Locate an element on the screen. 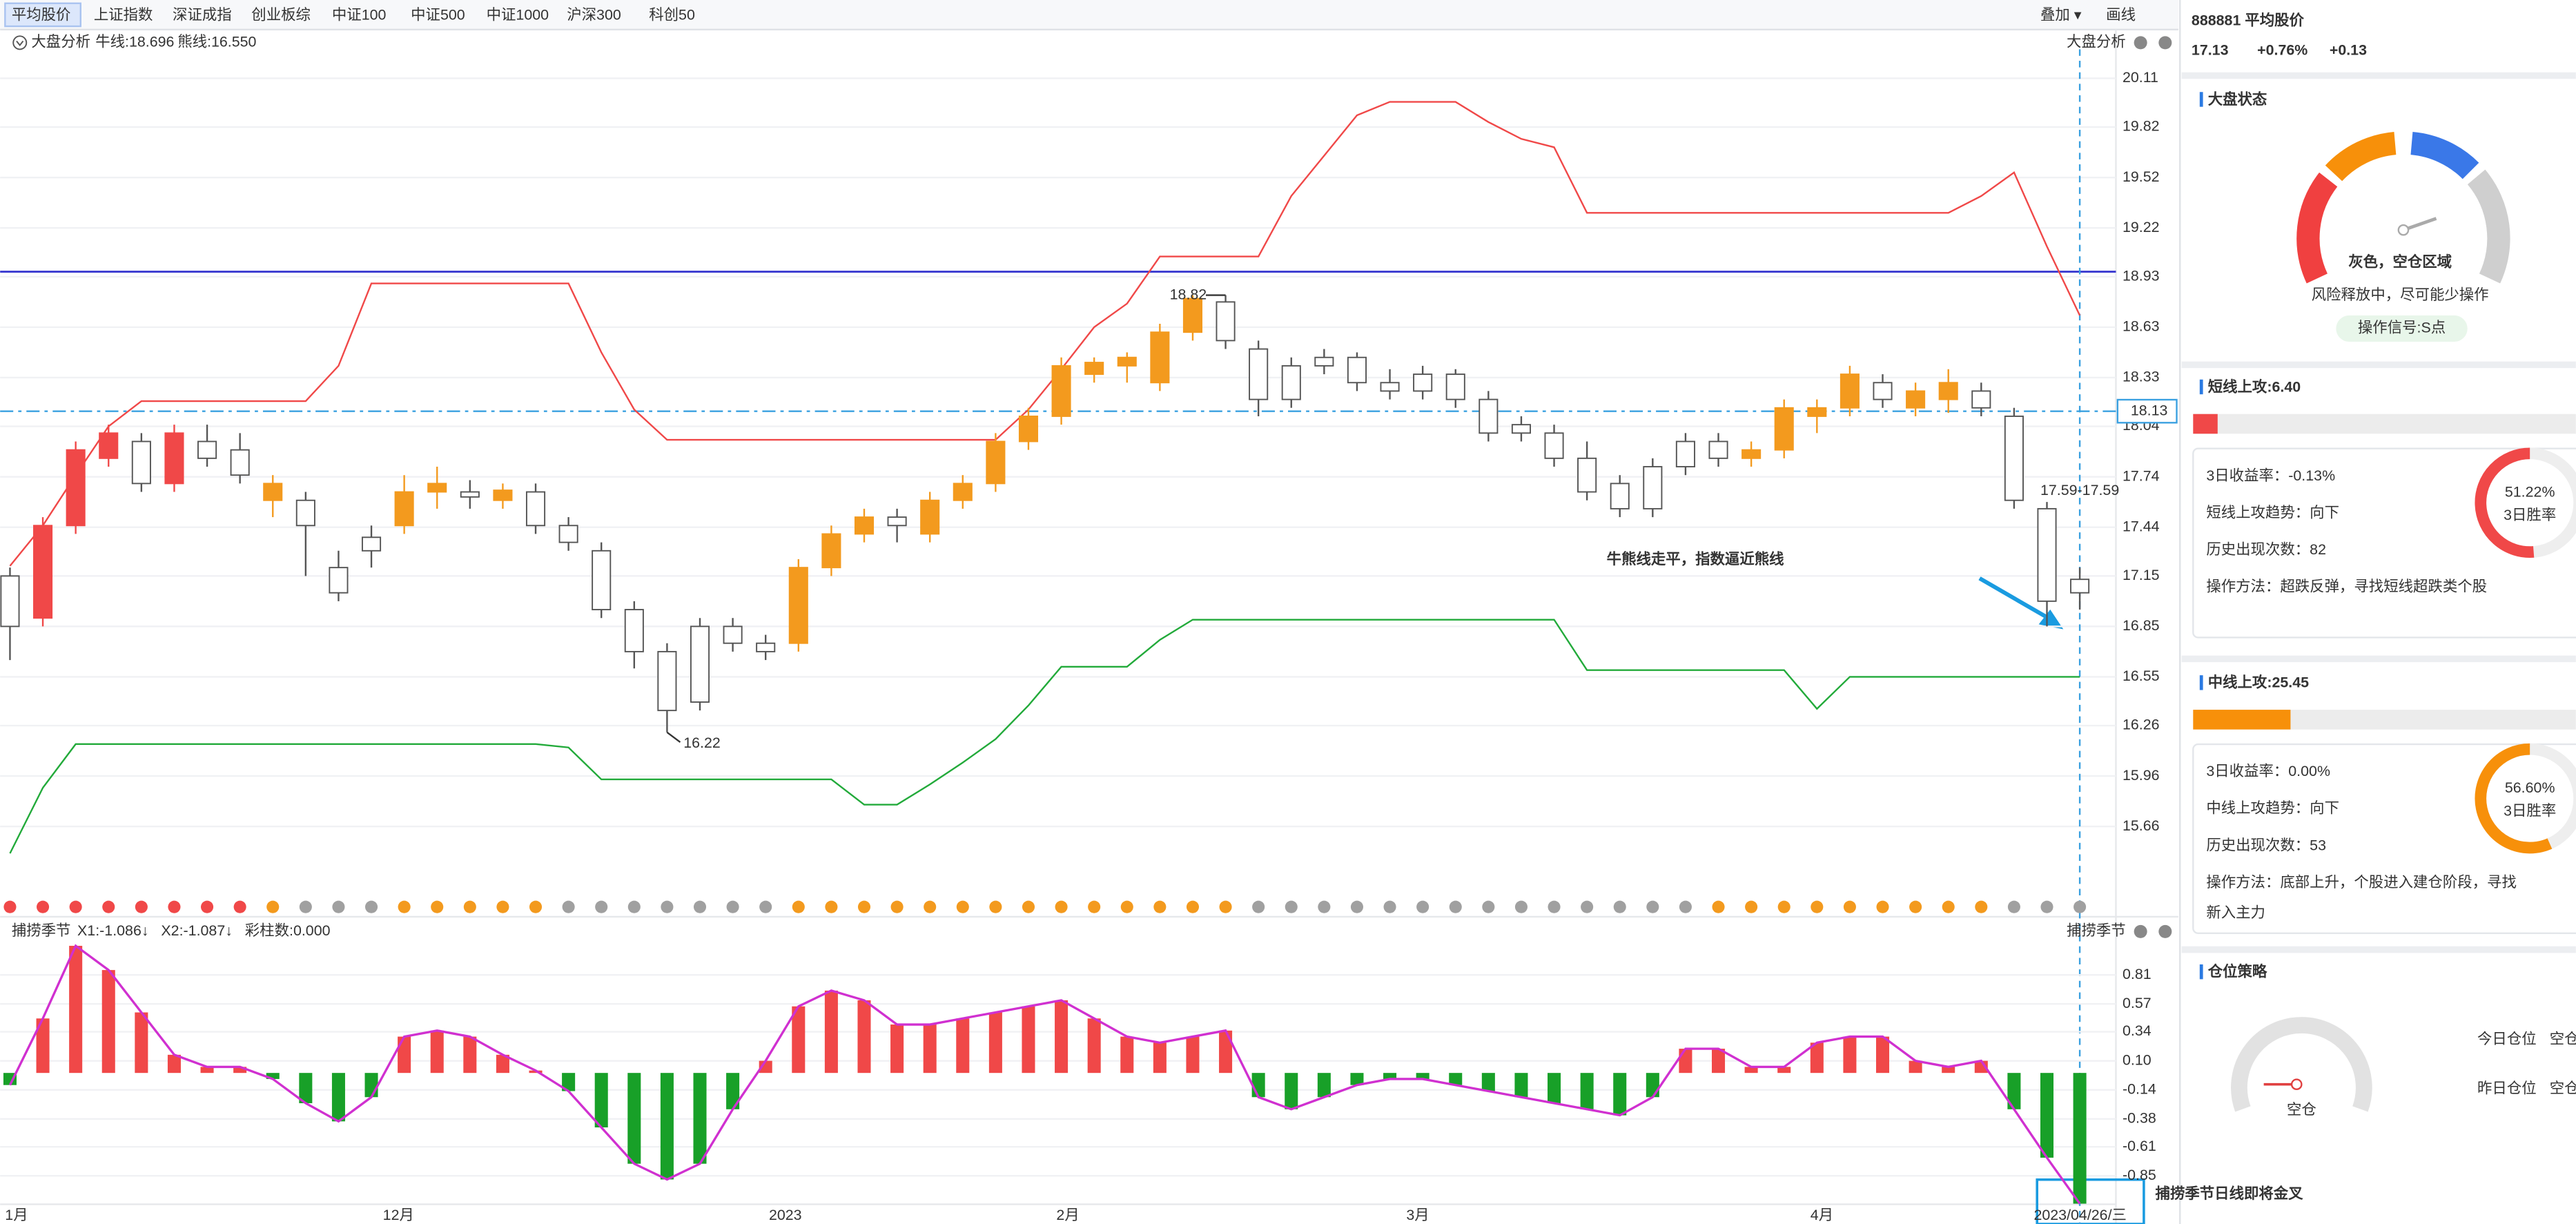 The height and width of the screenshot is (1224, 2576). annotation-box is located at coordinates (2090, 1201).